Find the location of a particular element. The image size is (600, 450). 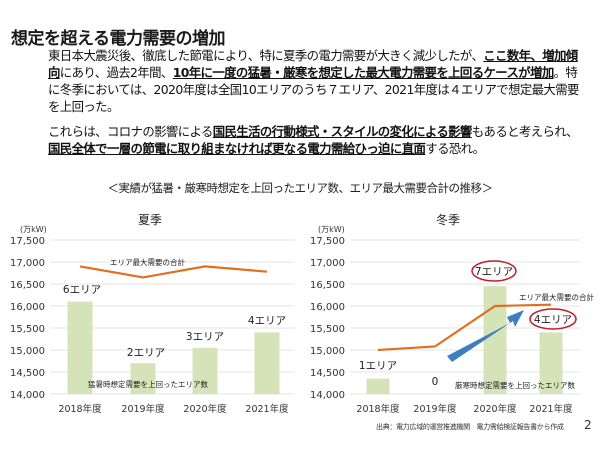

text: 東日本大震災後、徹底した節電により、特に夏季の電力需要が大きく減少したが、 is located at coordinates (266, 55).